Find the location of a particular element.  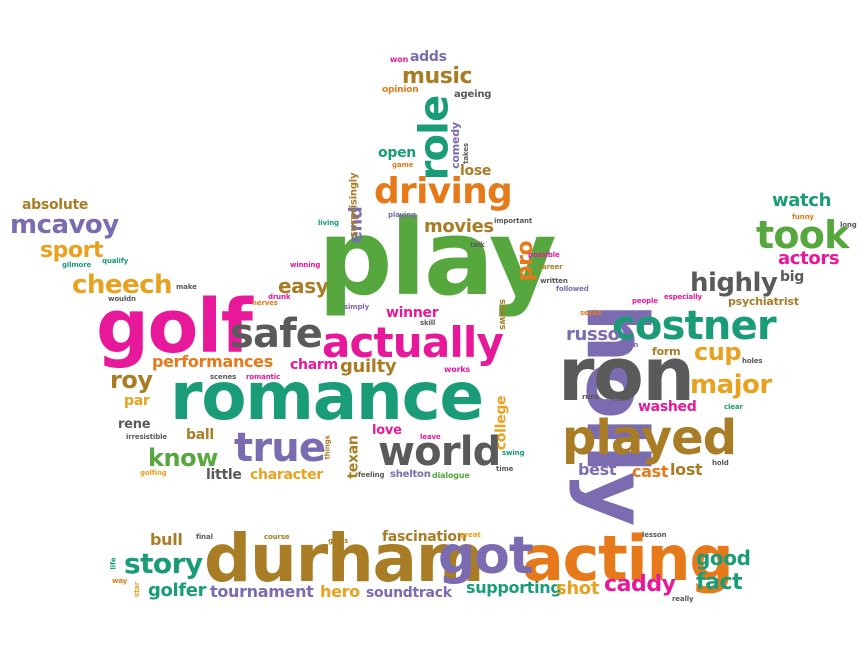

word-watch: watch is located at coordinates (802, 200).